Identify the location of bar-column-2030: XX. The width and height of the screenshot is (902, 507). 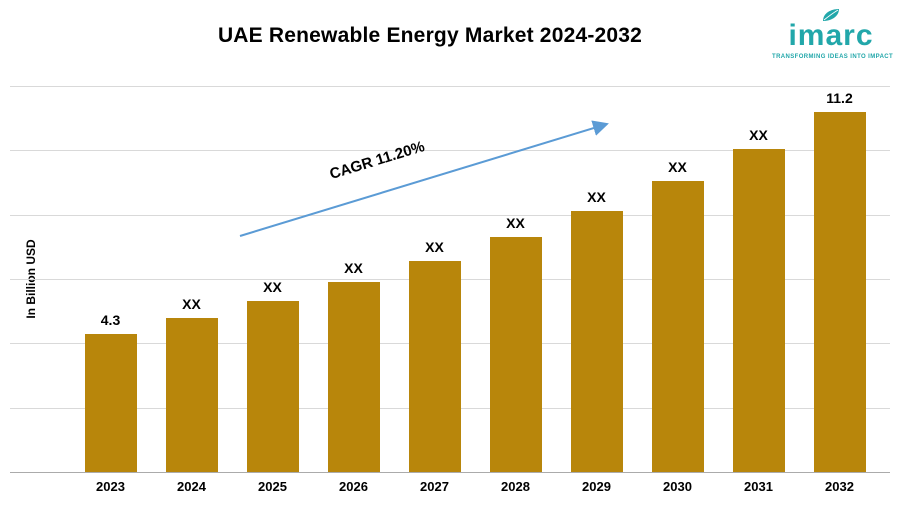
(677, 279).